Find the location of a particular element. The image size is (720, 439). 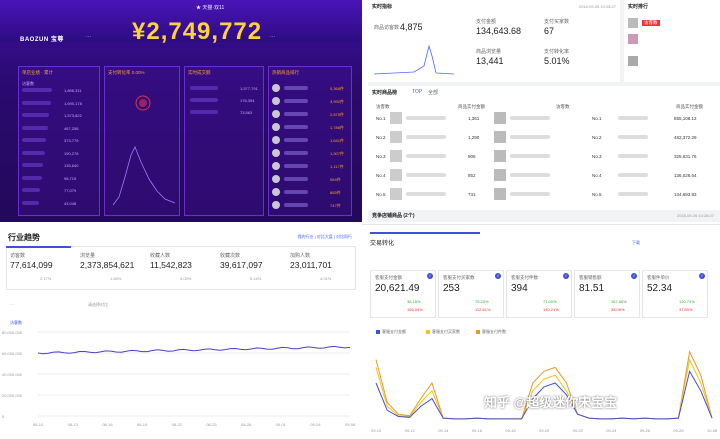

event-logo: ★ 天猫·双11 is located at coordinates (210, 8).